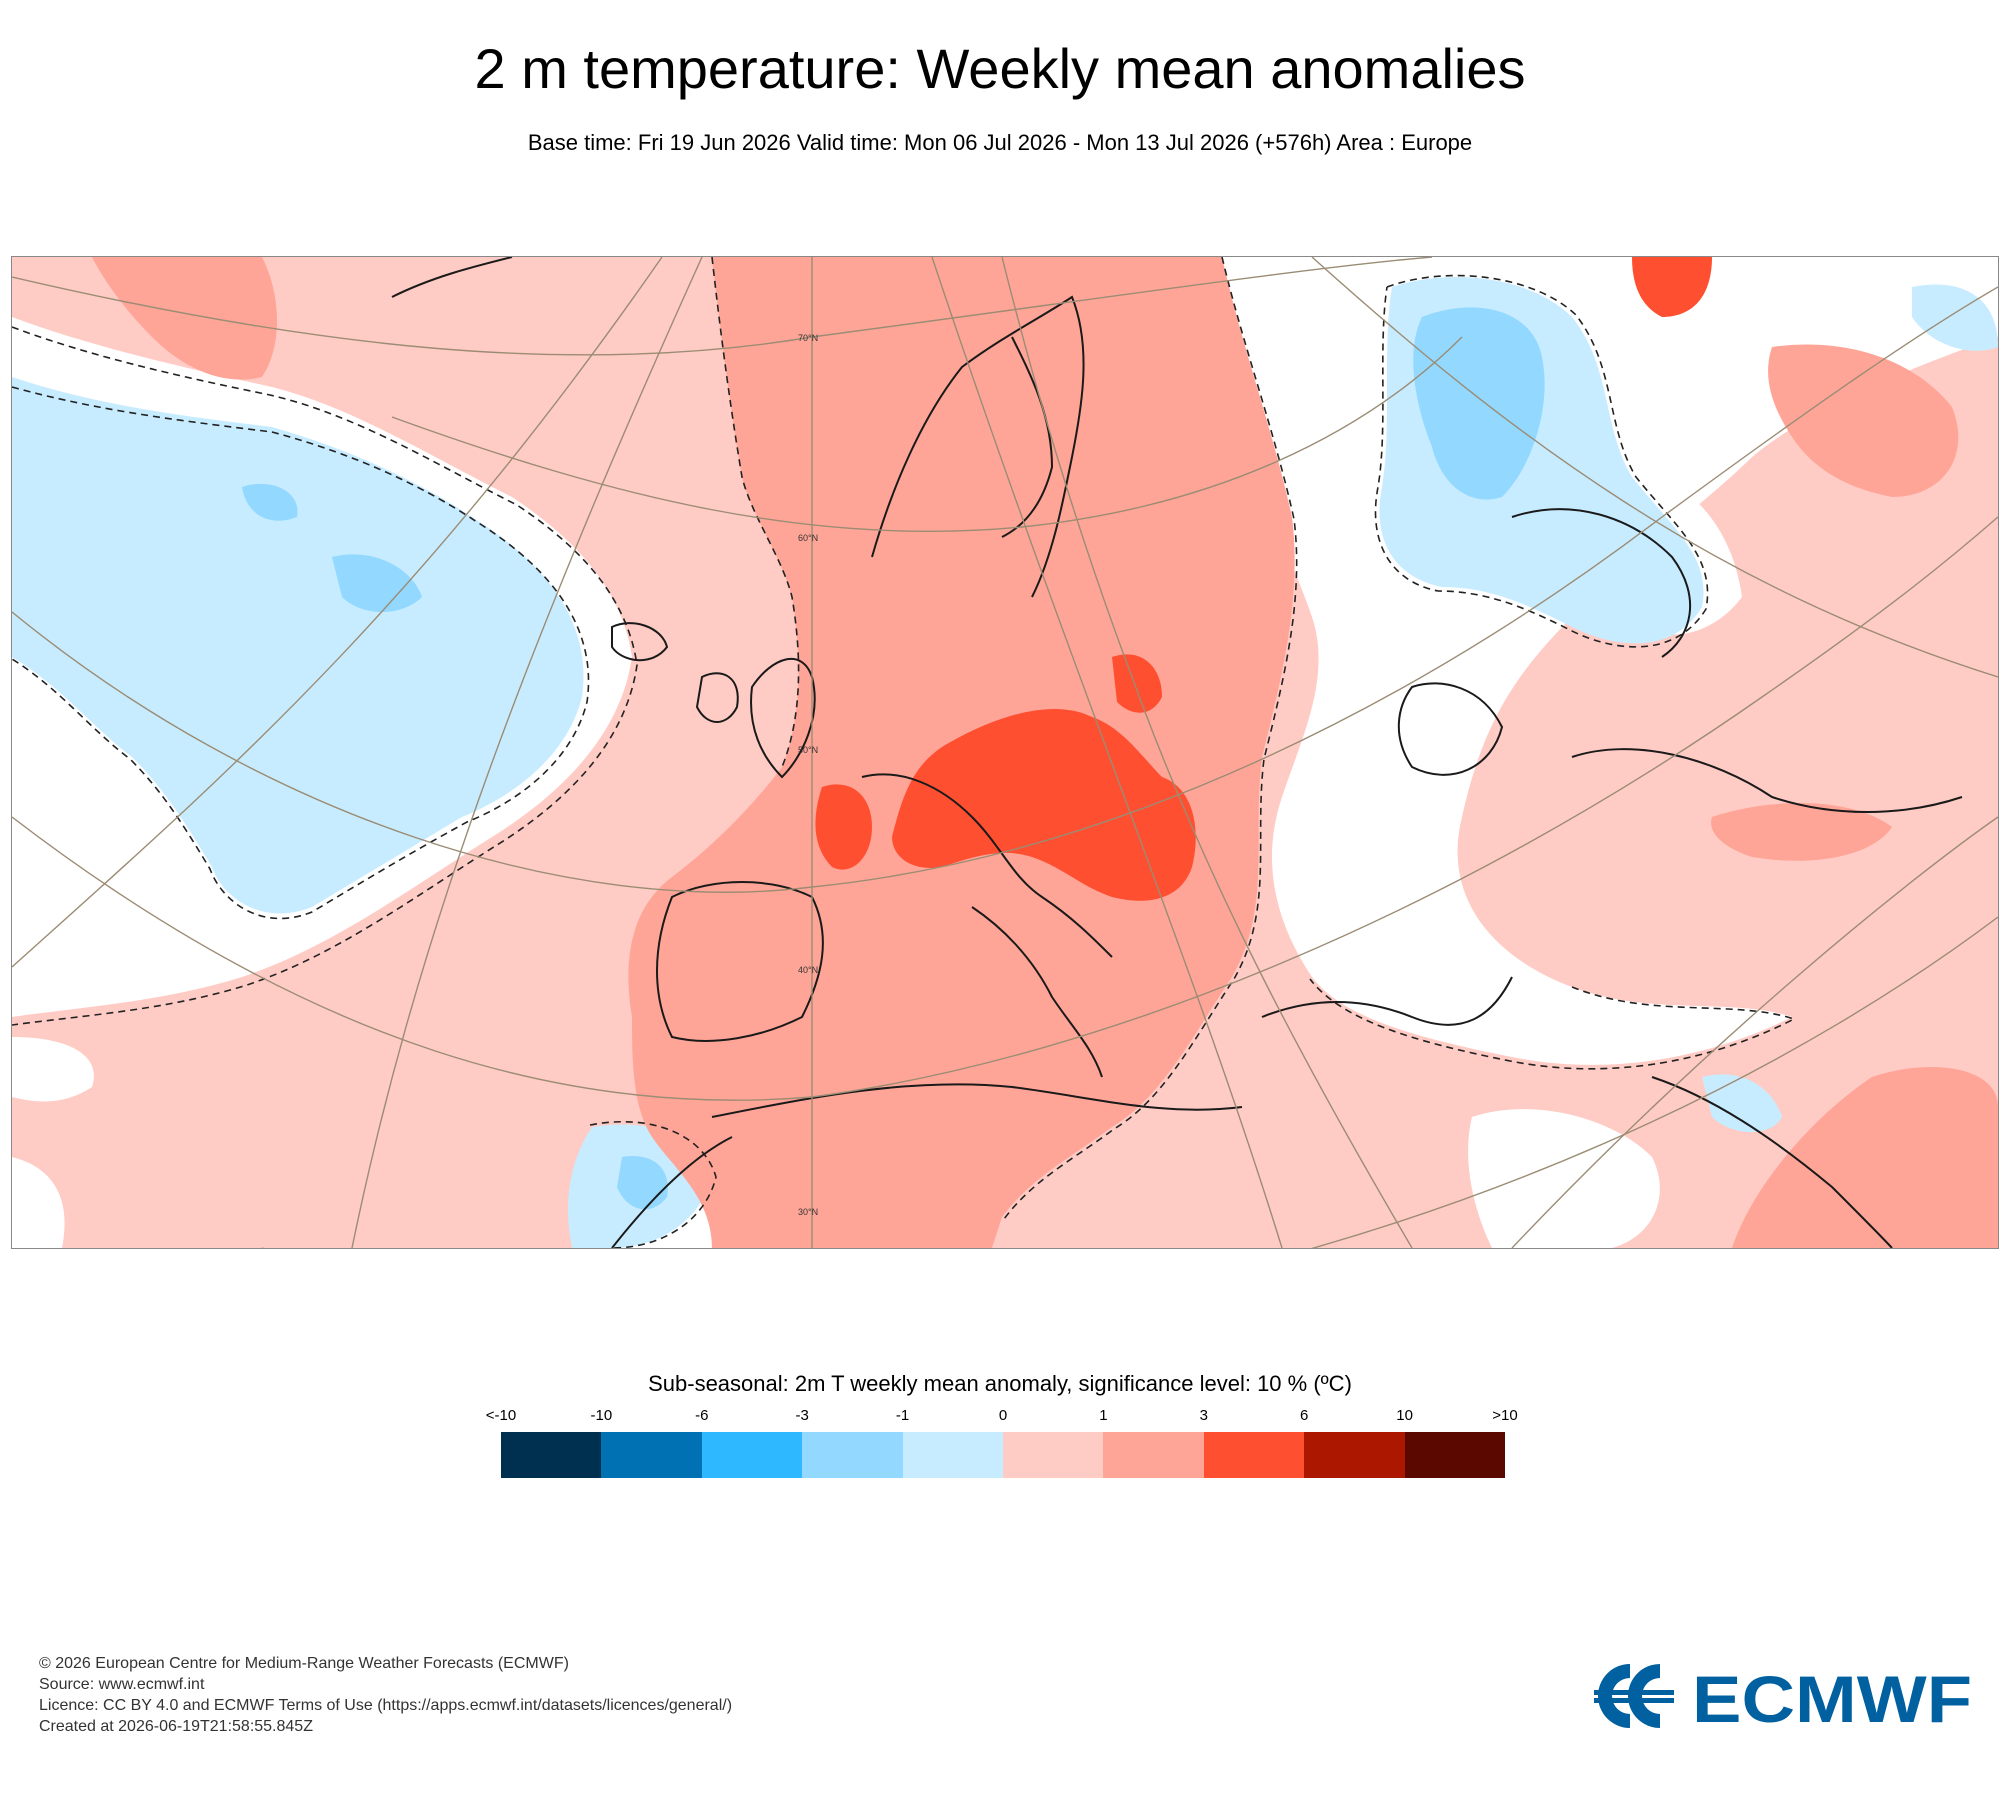  What do you see at coordinates (808, 1212) in the screenshot?
I see `lat-label-30: 30°N` at bounding box center [808, 1212].